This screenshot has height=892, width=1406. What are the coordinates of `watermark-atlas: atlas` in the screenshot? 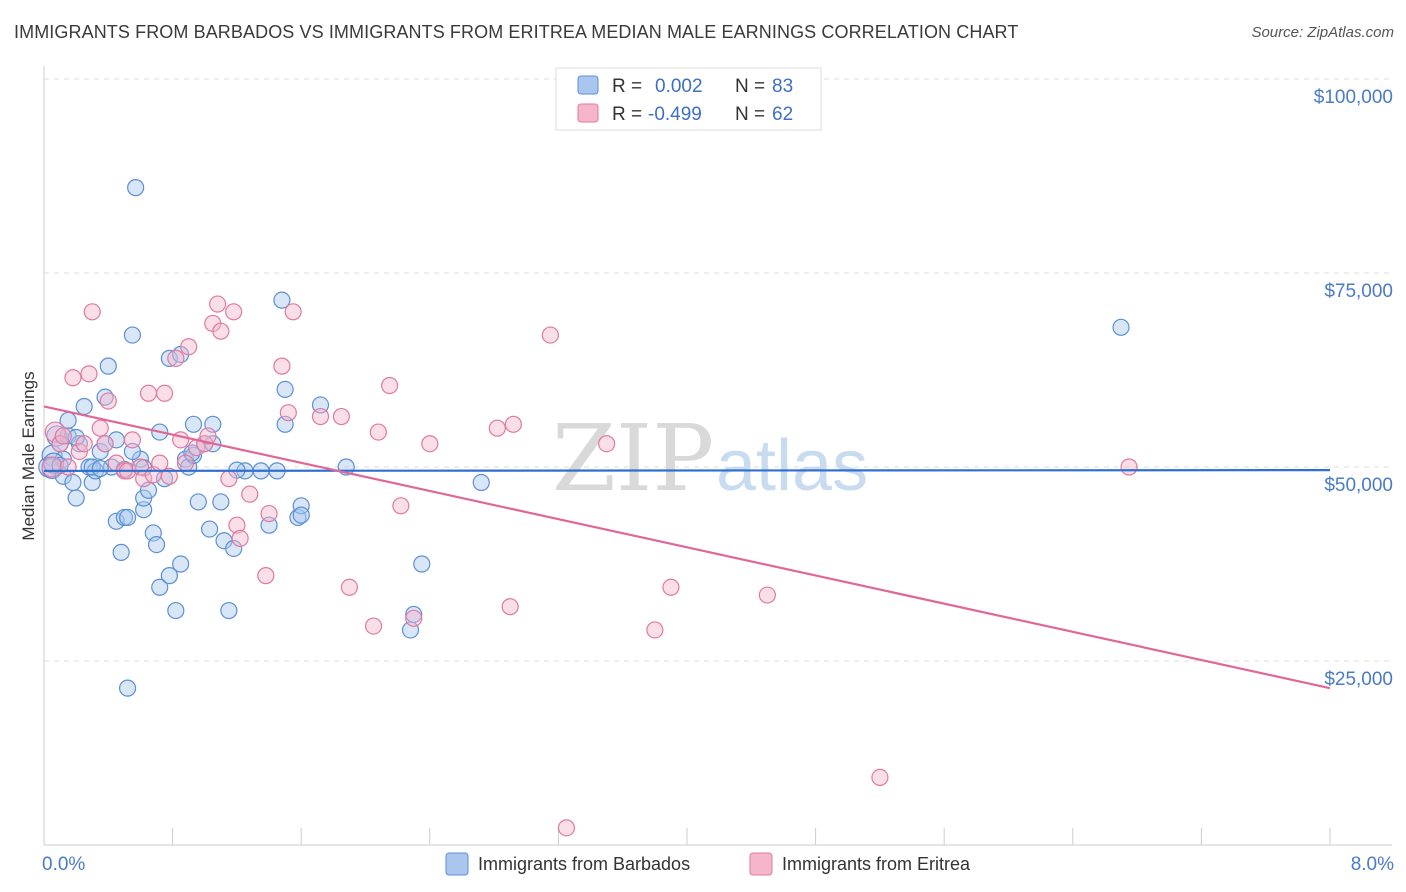 It's located at (792, 466).